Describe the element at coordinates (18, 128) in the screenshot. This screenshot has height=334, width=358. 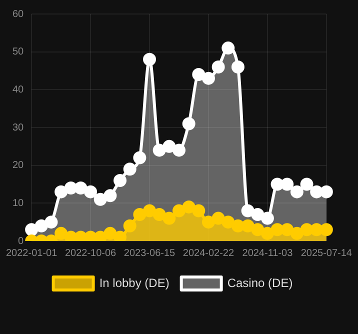
I see `y-tick-label: 30` at that location.